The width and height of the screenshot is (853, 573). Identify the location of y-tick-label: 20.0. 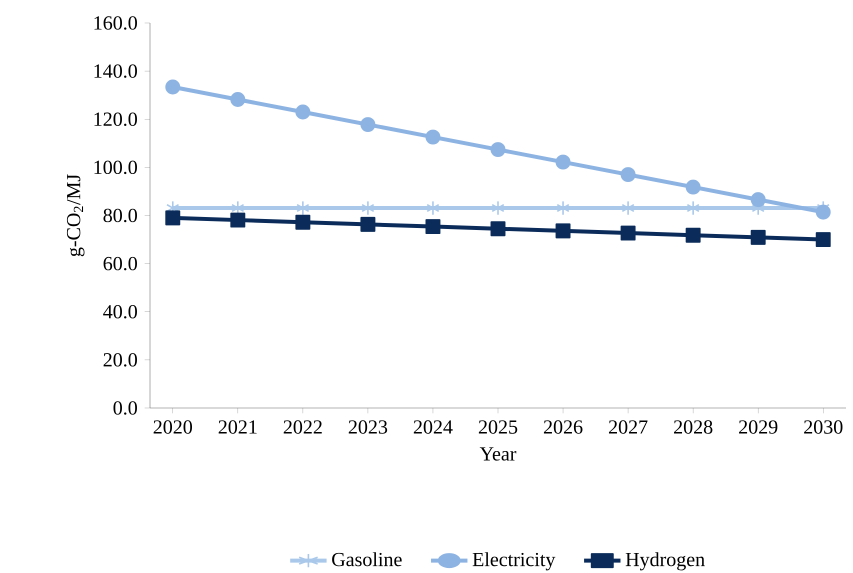
(120, 360).